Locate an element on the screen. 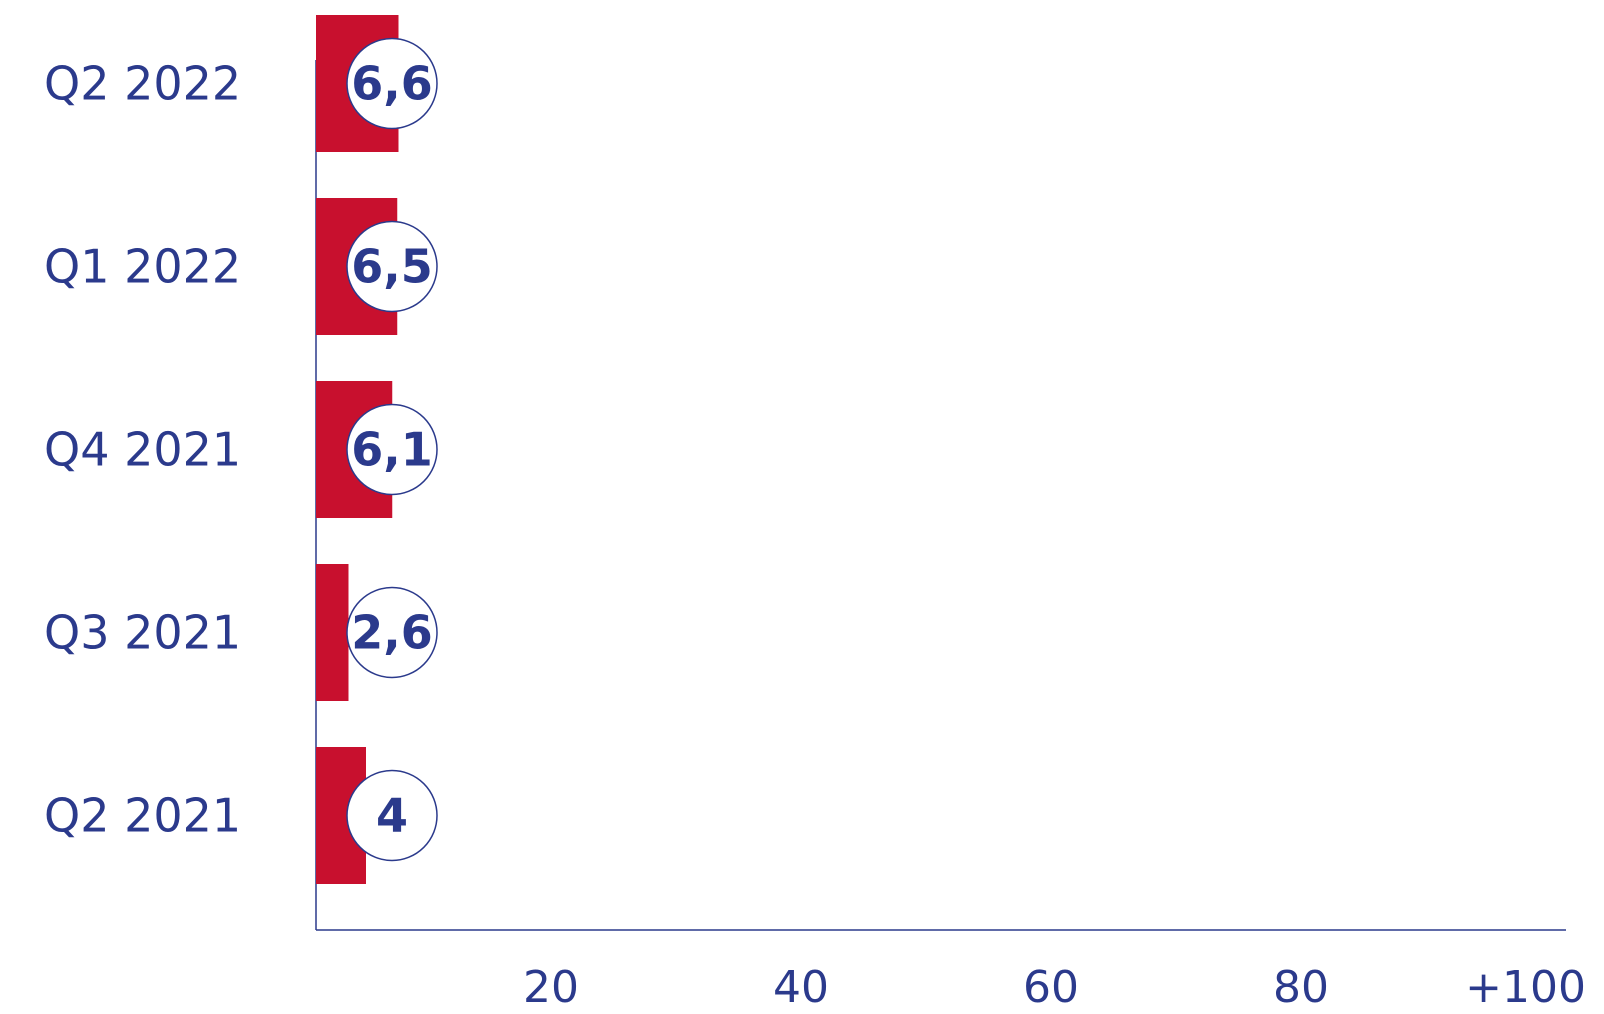 The width and height of the screenshot is (1604, 1014). x-tick-label: 20 is located at coordinates (551, 987).